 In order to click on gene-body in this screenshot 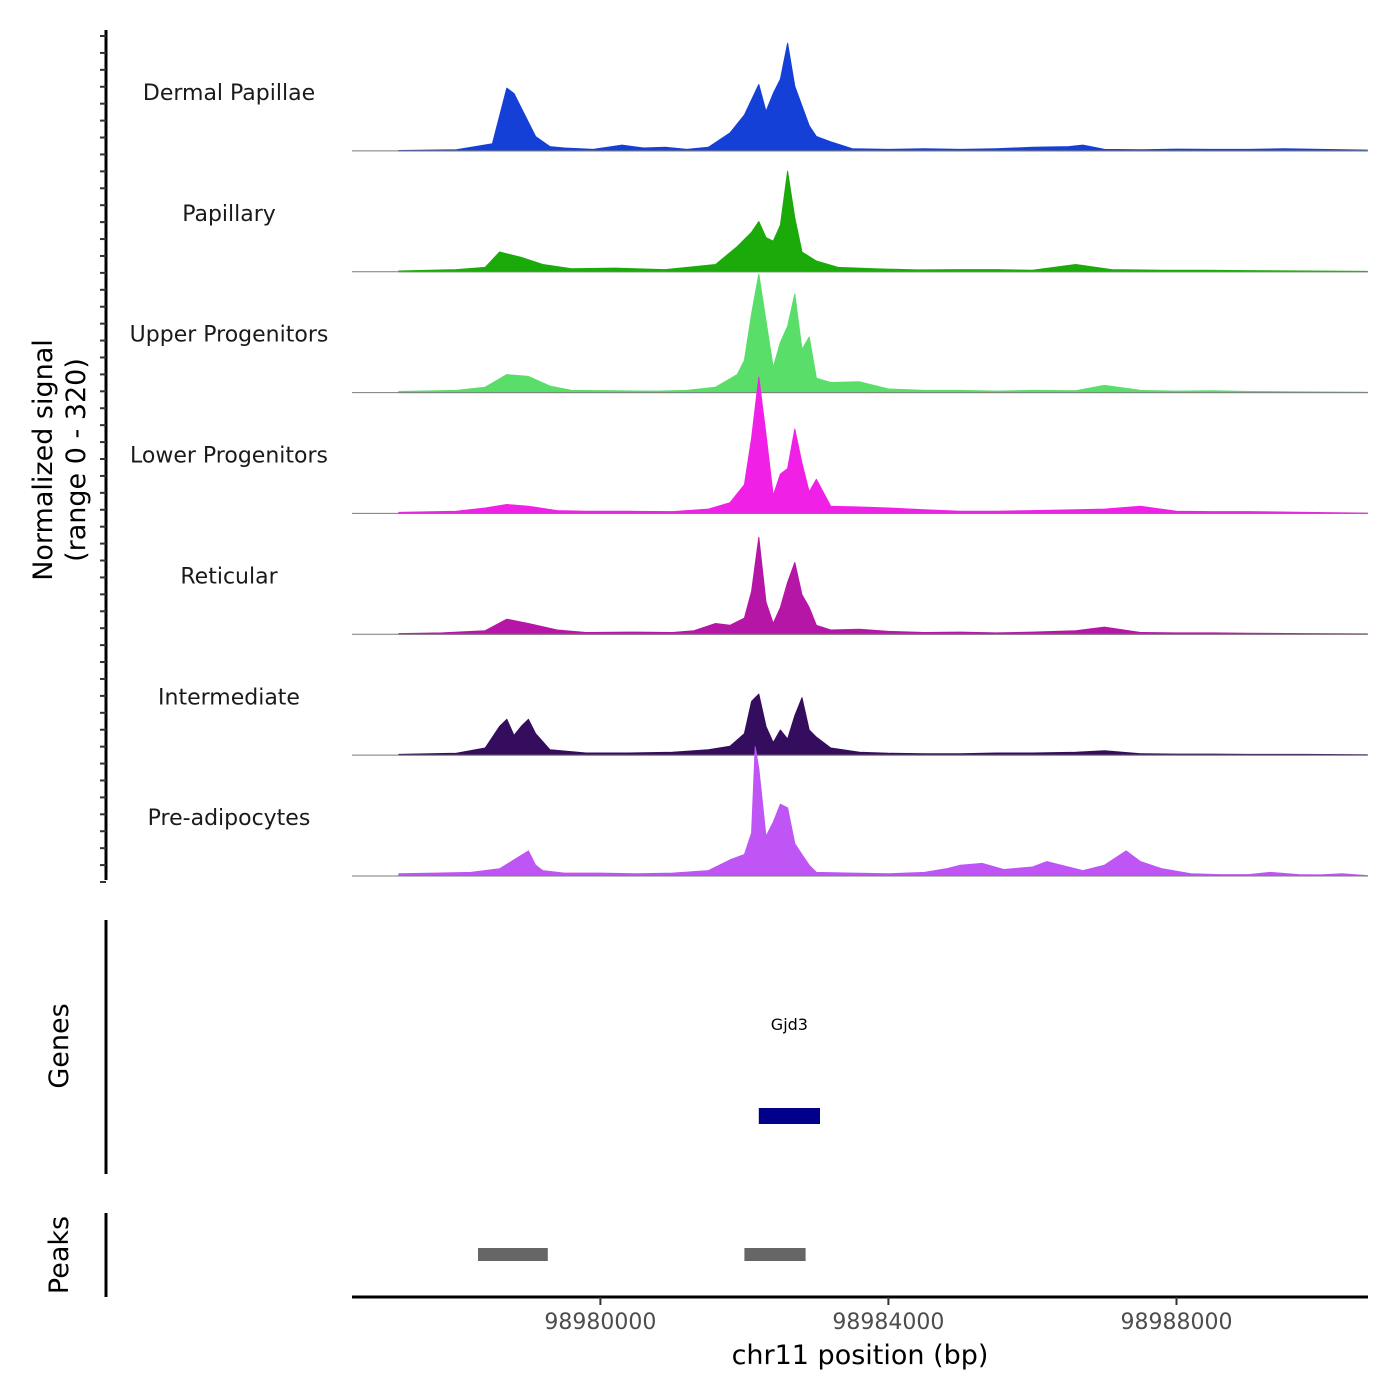, I will do `click(789, 1116)`.